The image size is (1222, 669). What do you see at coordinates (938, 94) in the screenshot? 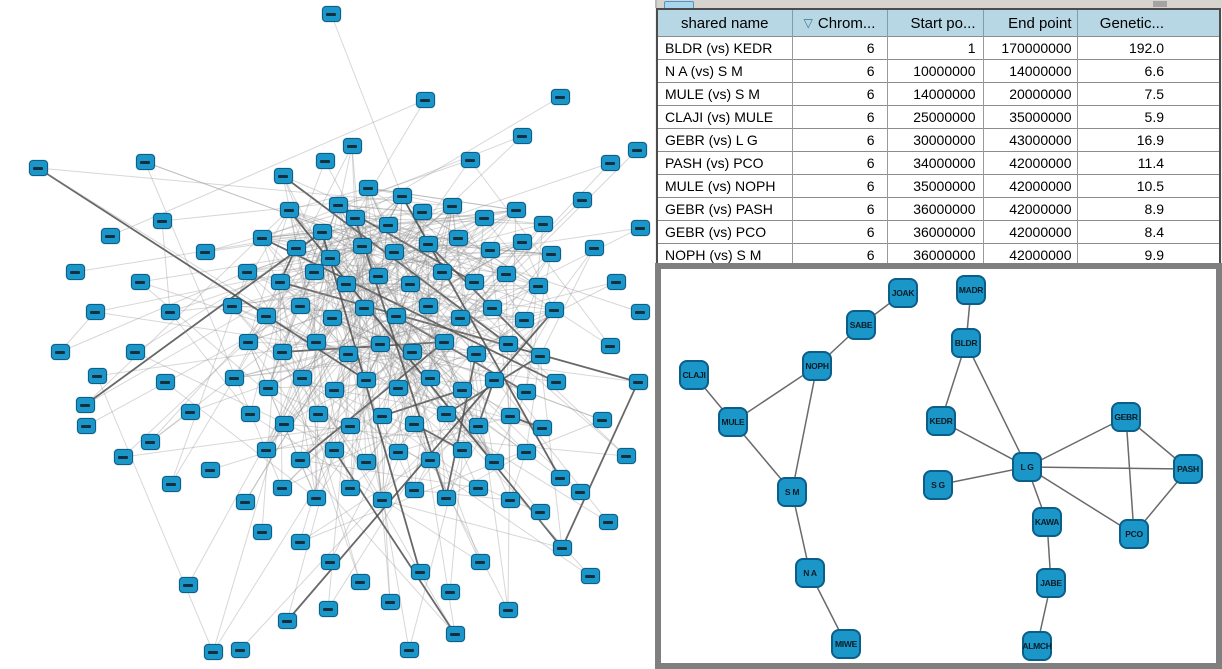
I see `table-row: MULE (vs) S M 6 14000000 20000000 7.5` at bounding box center [938, 94].